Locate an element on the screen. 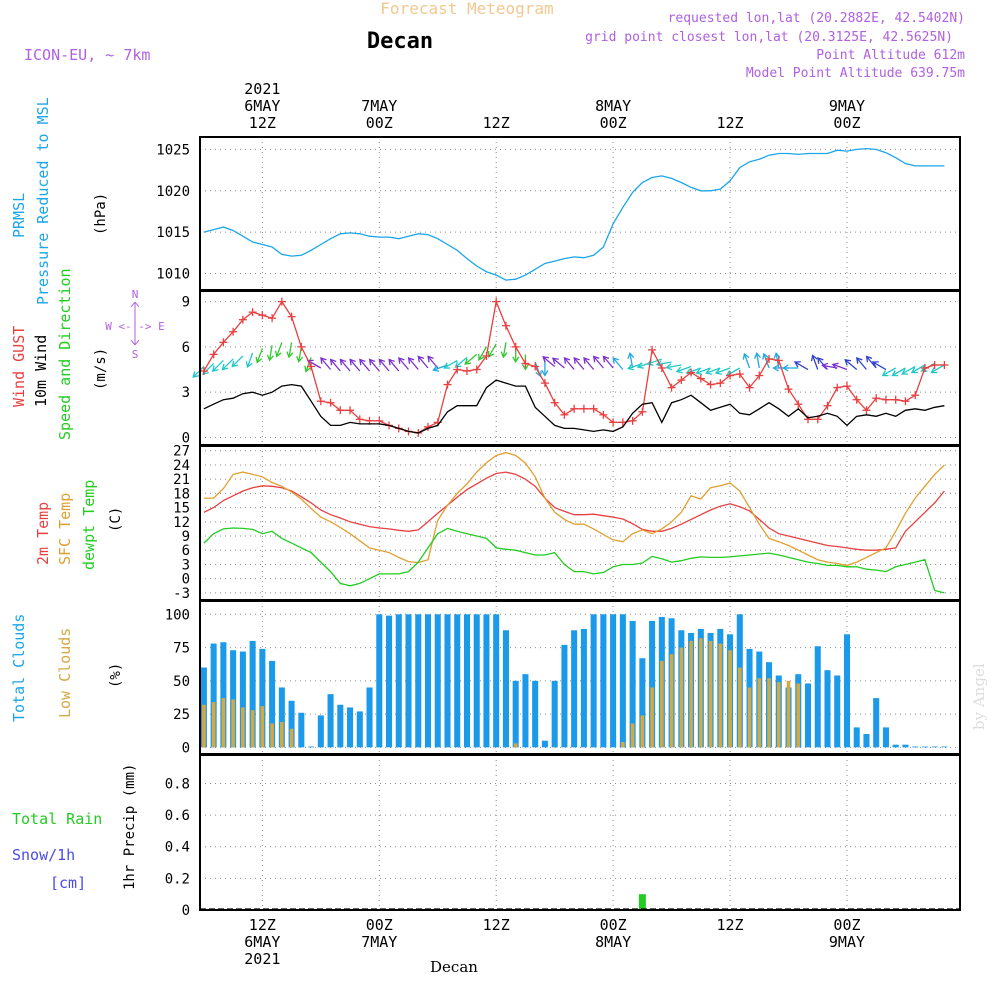 The height and width of the screenshot is (1000, 1000). bottom-time-label: 8MAY is located at coordinates (613, 942).